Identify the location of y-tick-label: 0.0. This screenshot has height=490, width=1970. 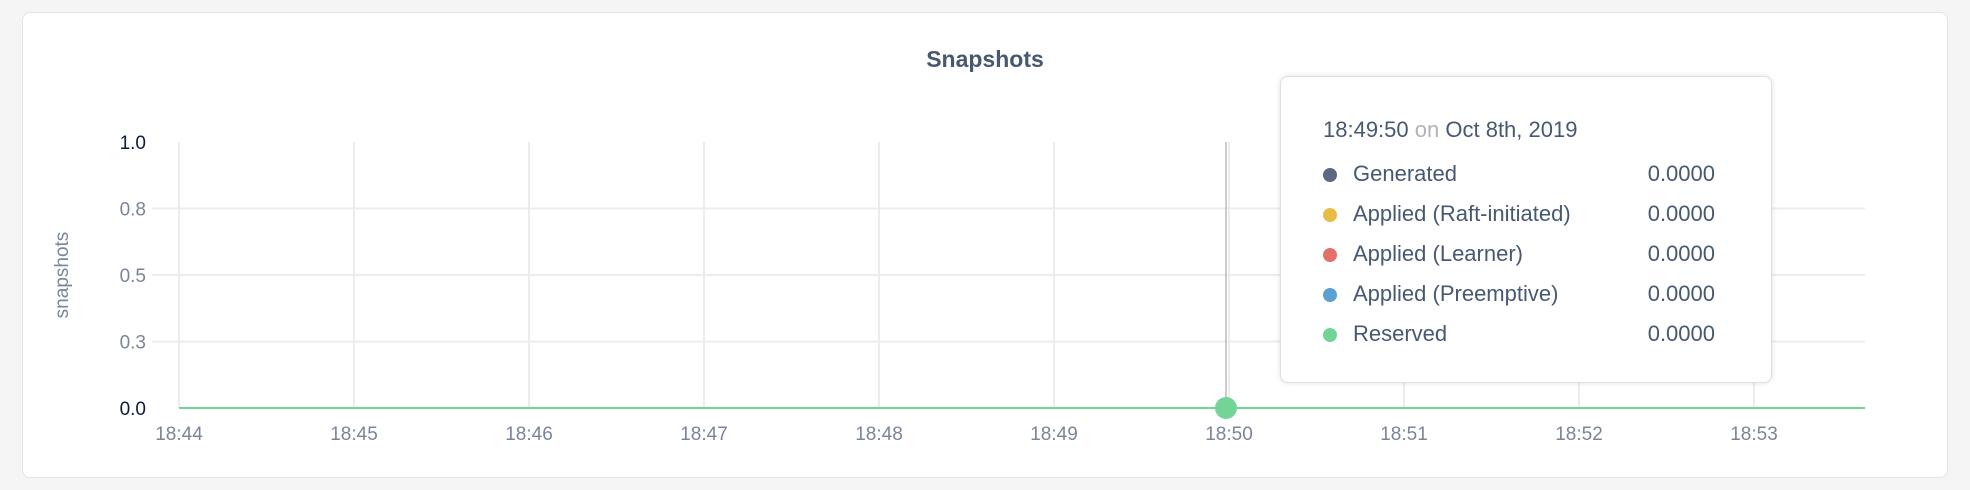
(133, 409).